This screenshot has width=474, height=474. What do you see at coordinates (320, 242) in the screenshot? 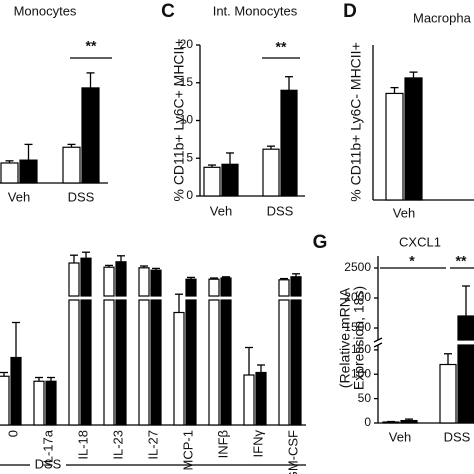
I see `panel-label: G` at bounding box center [320, 242].